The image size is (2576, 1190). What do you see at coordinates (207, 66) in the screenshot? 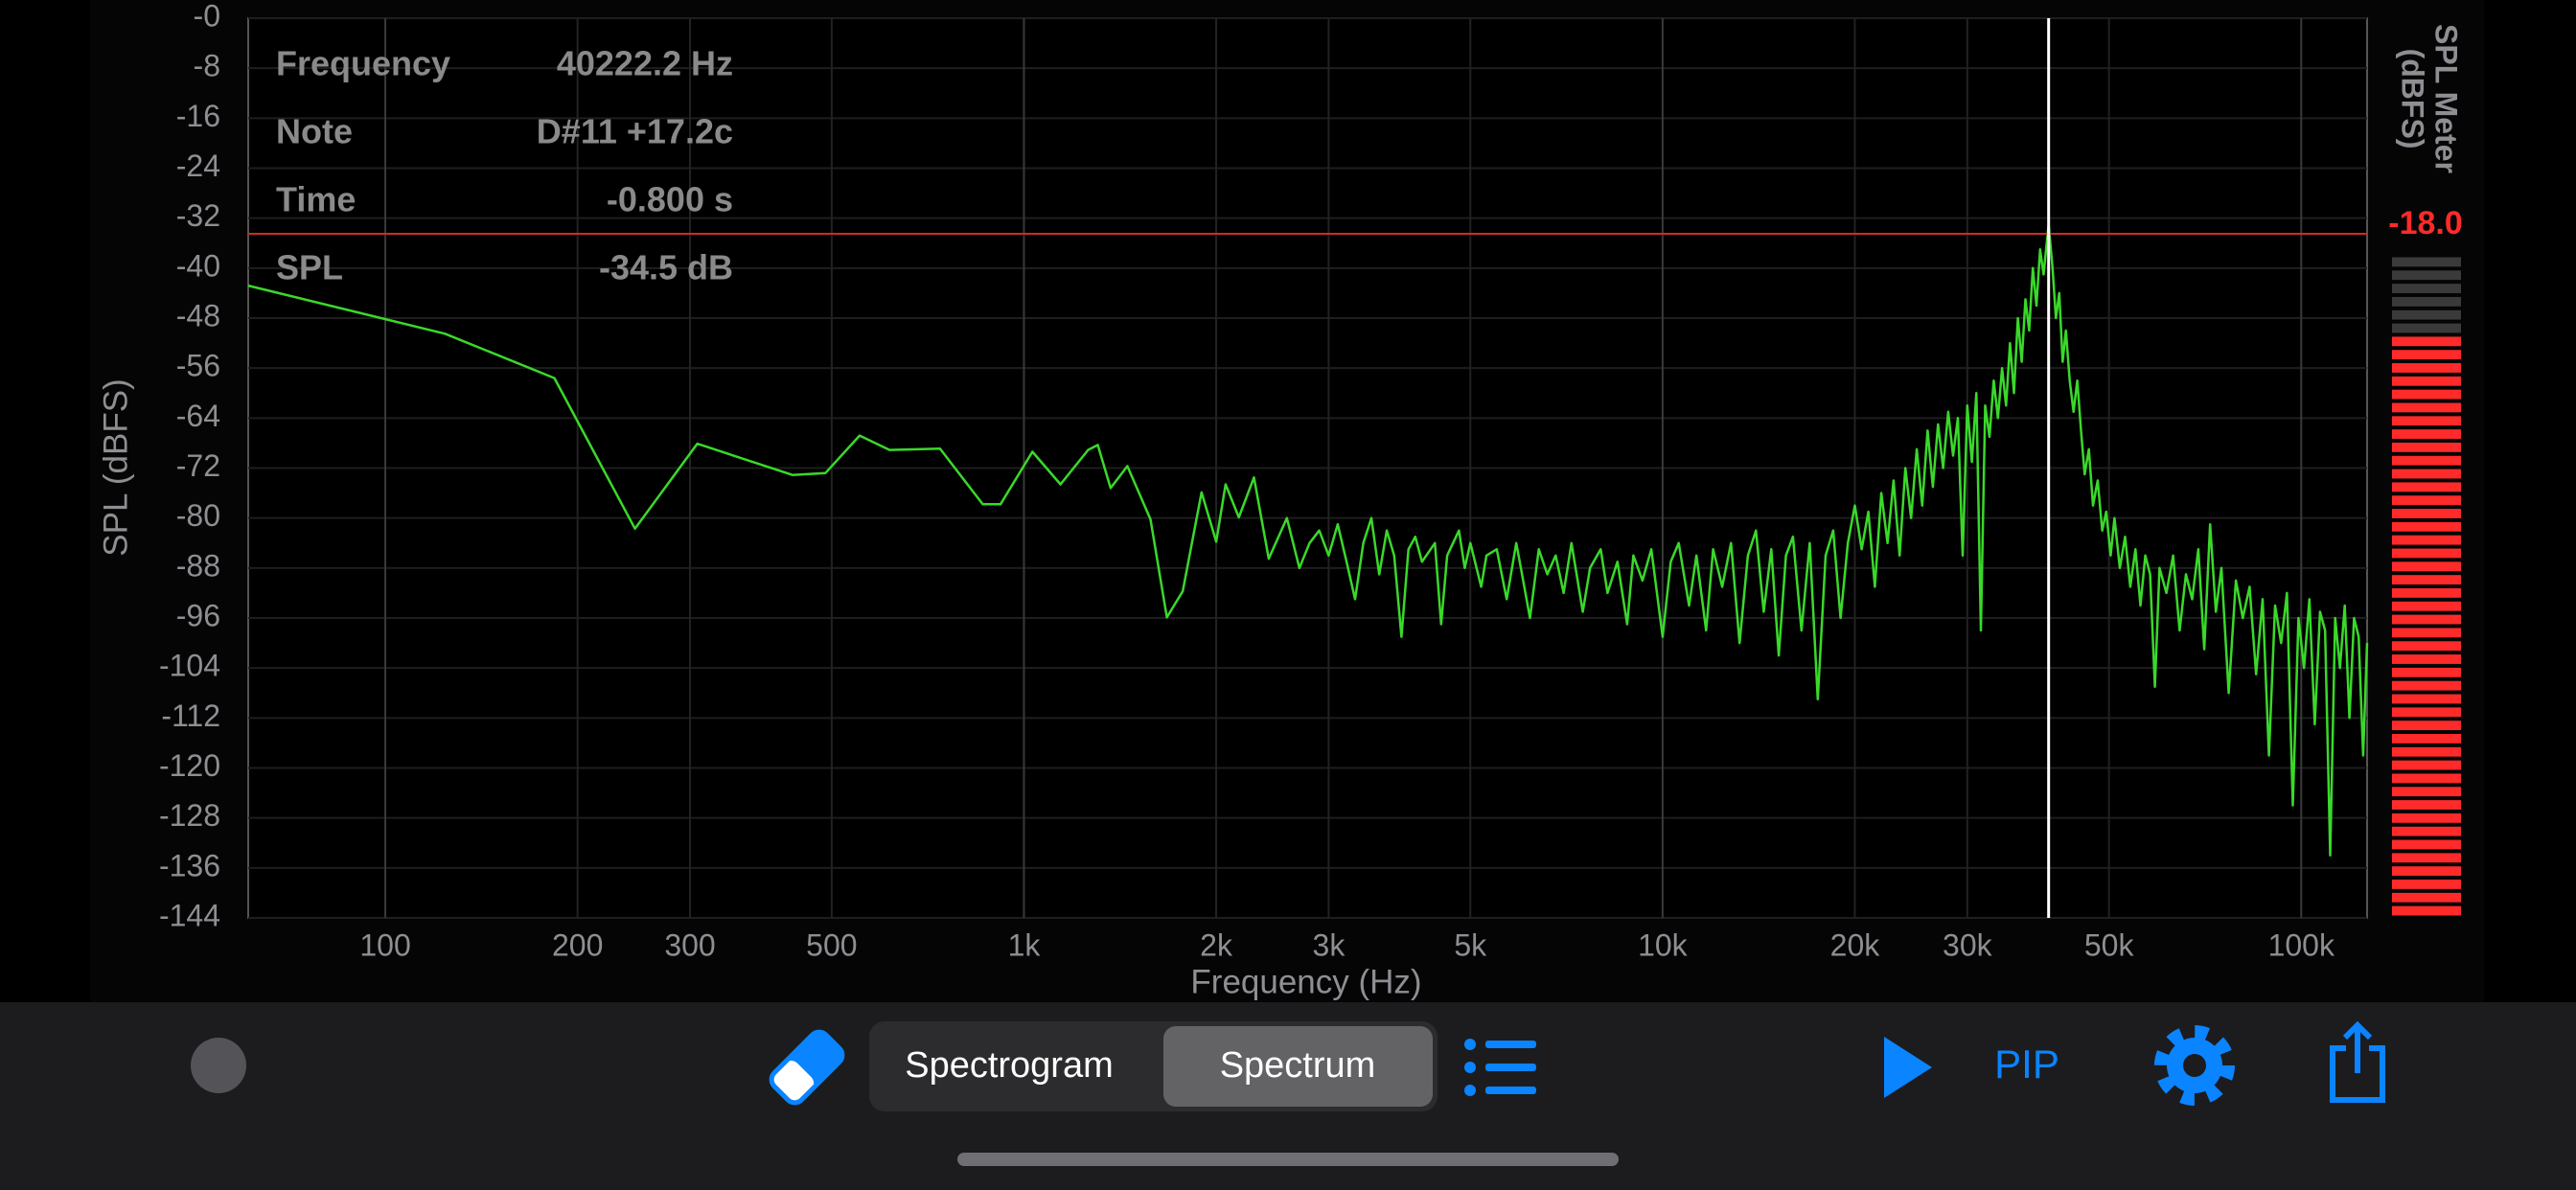
I see `y-tick-label: -8` at bounding box center [207, 66].